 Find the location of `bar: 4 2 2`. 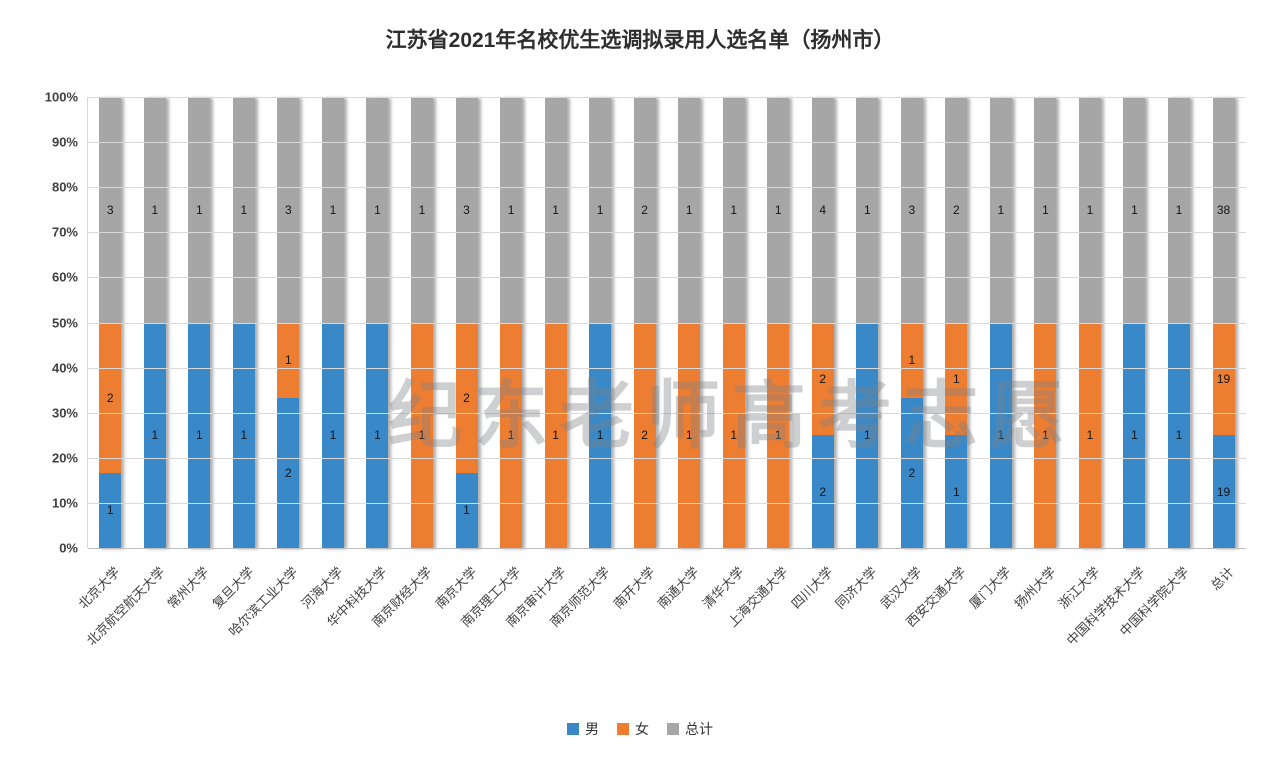

bar: 4 2 2 is located at coordinates (822, 322).